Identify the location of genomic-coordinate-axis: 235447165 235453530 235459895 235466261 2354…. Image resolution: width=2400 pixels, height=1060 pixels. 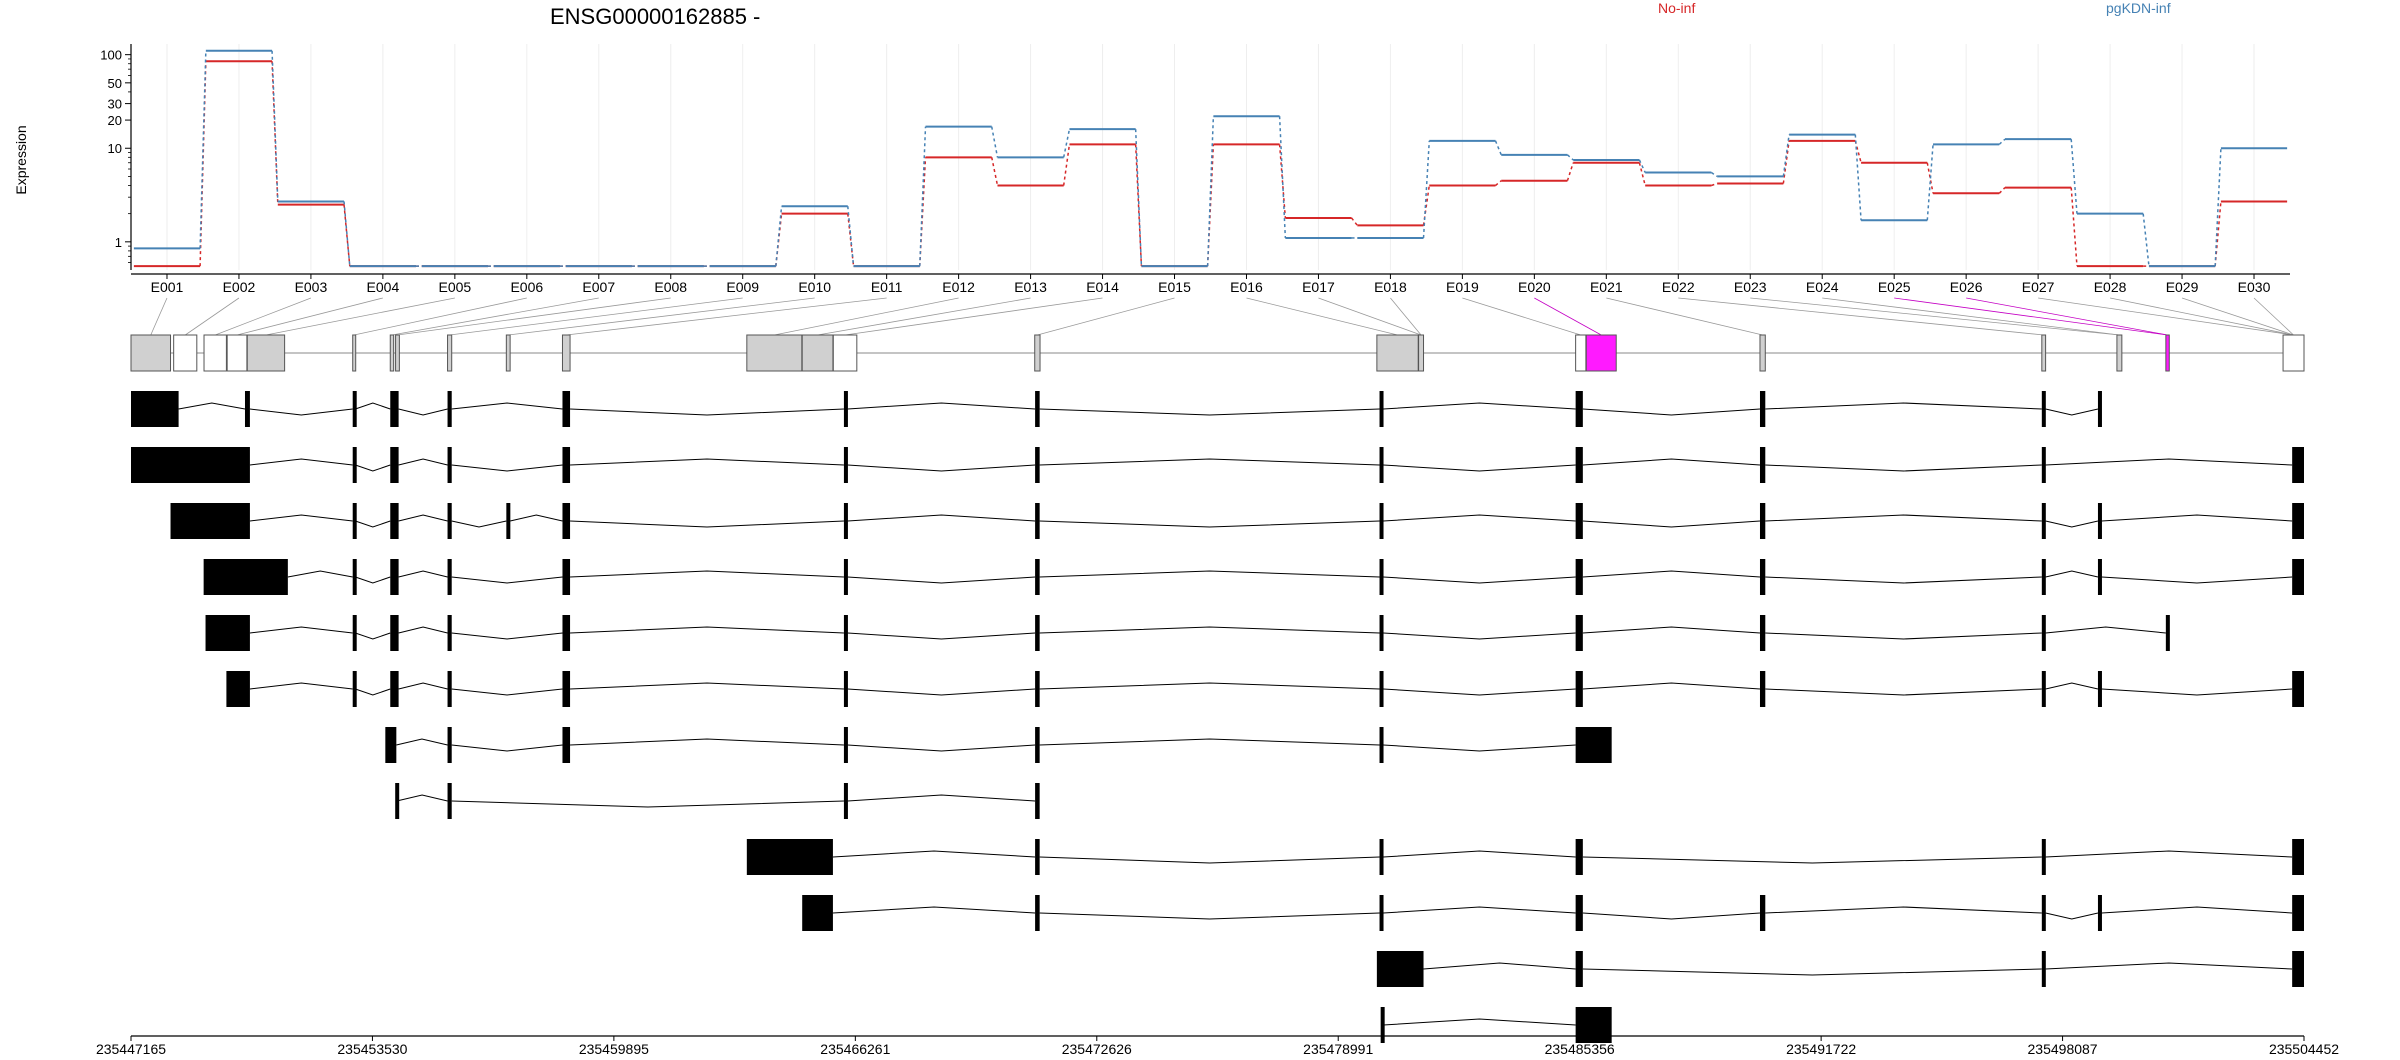
(1217, 1046).